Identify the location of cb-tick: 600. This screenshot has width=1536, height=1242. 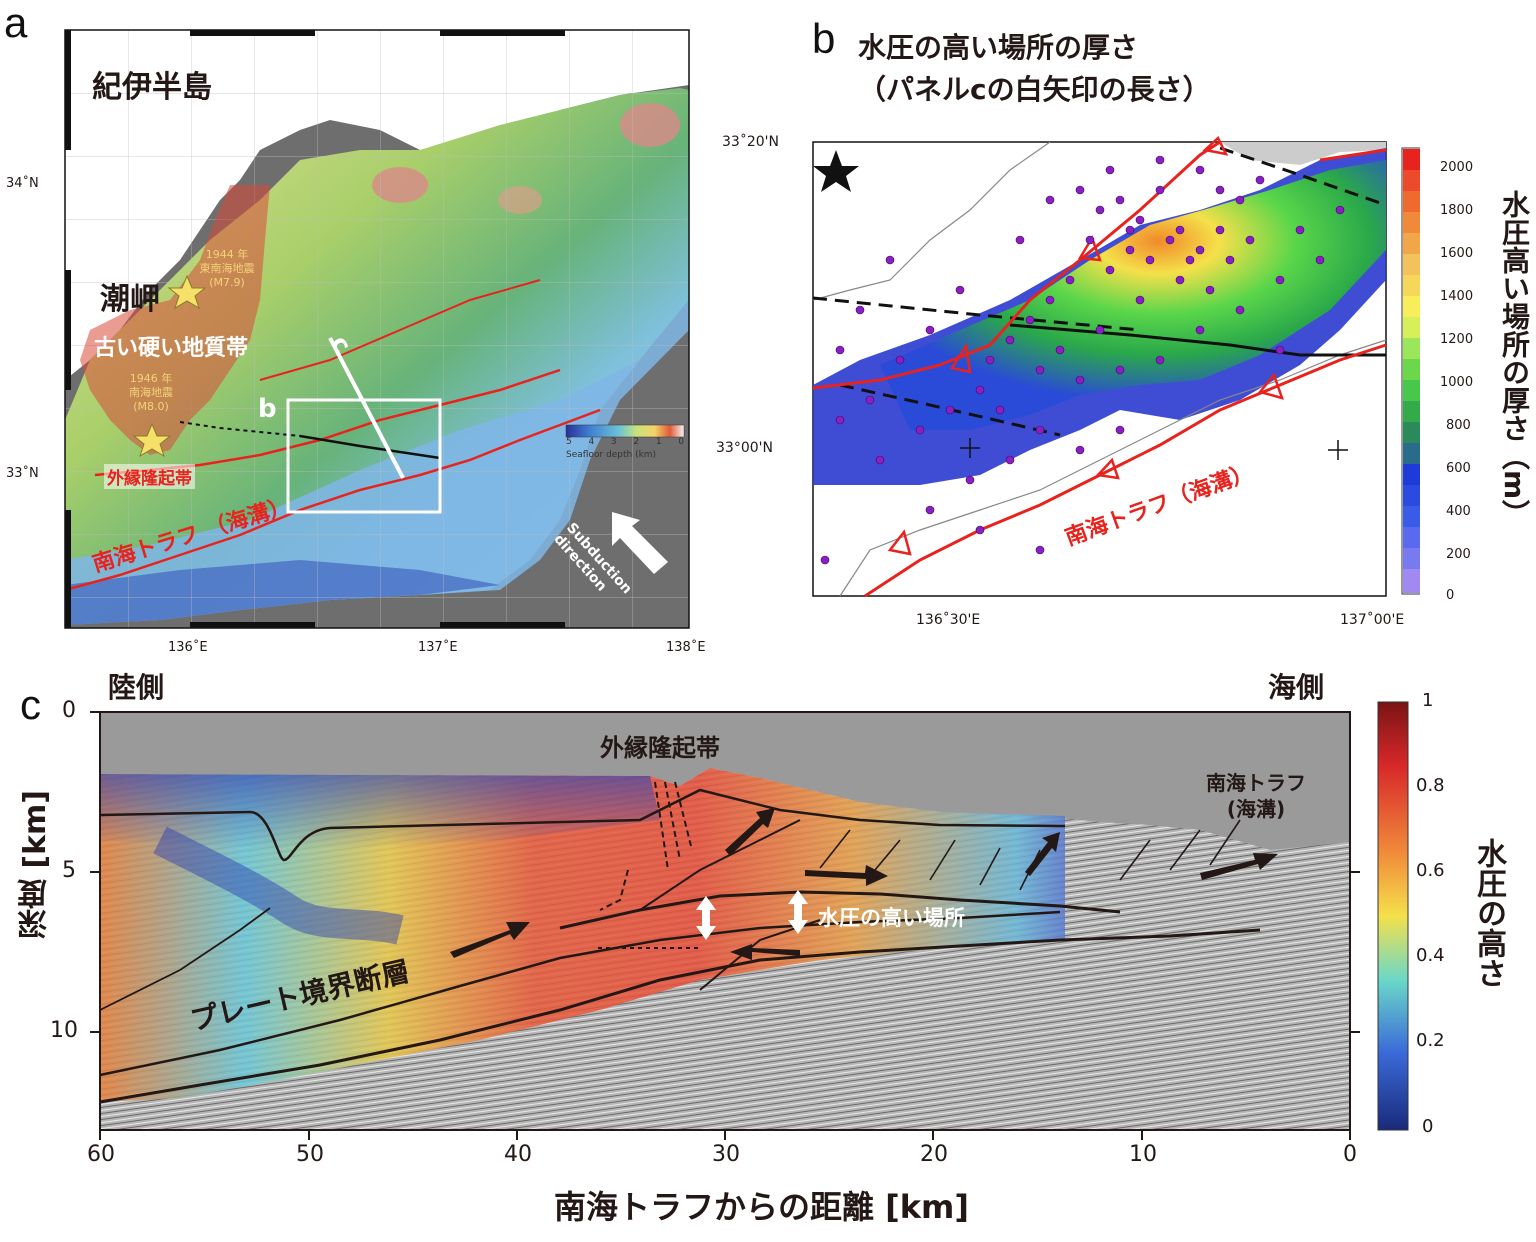
(1458, 468).